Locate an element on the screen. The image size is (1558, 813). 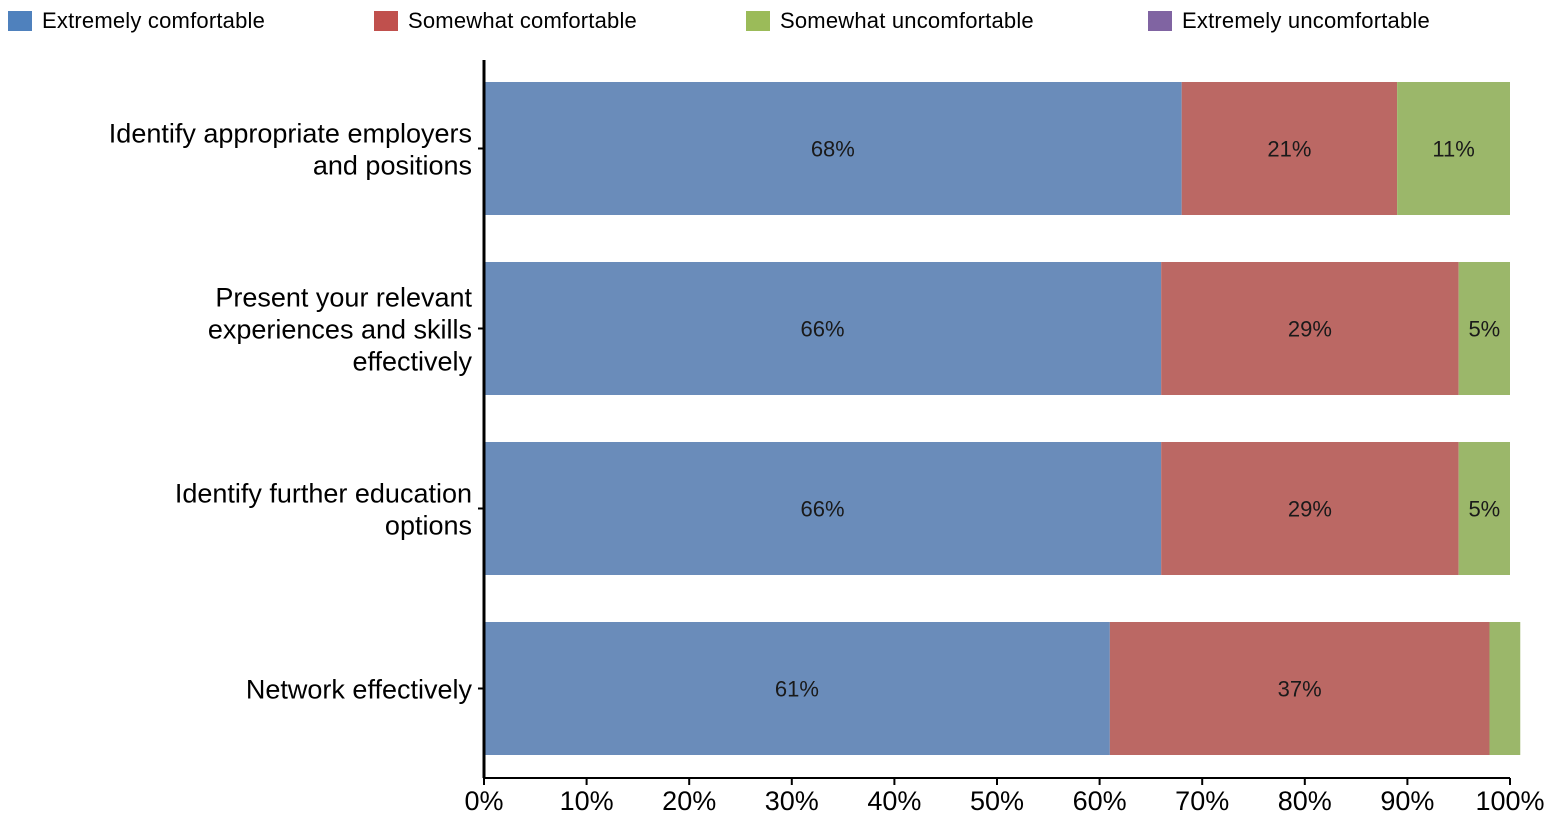
legend-item-extremely-comfortable: Extremely comfortable is located at coordinates (136, 21).